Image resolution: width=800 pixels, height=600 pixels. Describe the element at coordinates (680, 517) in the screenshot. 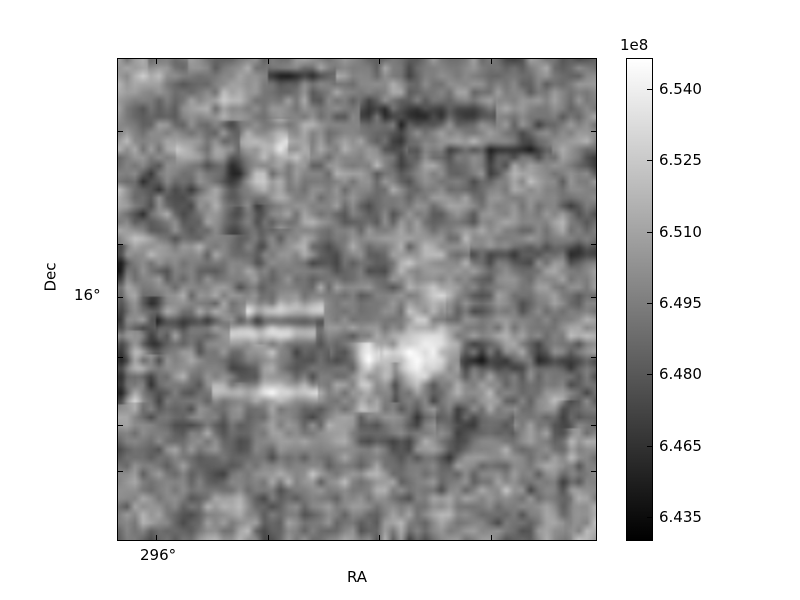

I see `colorbar-label-7: 6.435` at that location.